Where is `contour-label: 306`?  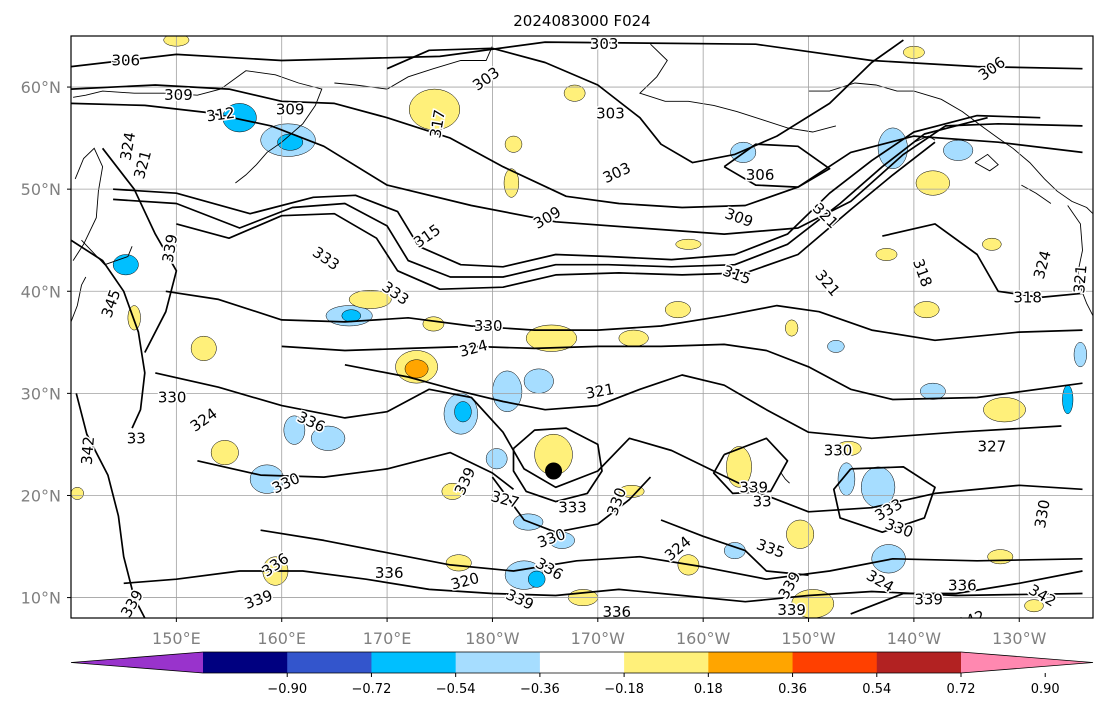 contour-label: 306 is located at coordinates (760, 175).